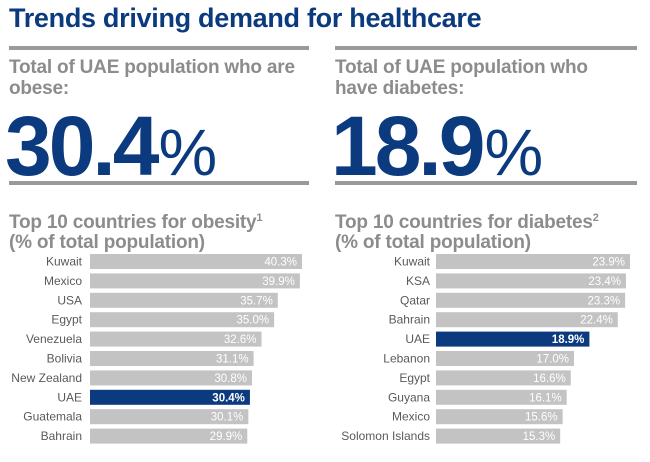  What do you see at coordinates (568, 340) in the screenshot?
I see `value-label: 18.9%` at bounding box center [568, 340].